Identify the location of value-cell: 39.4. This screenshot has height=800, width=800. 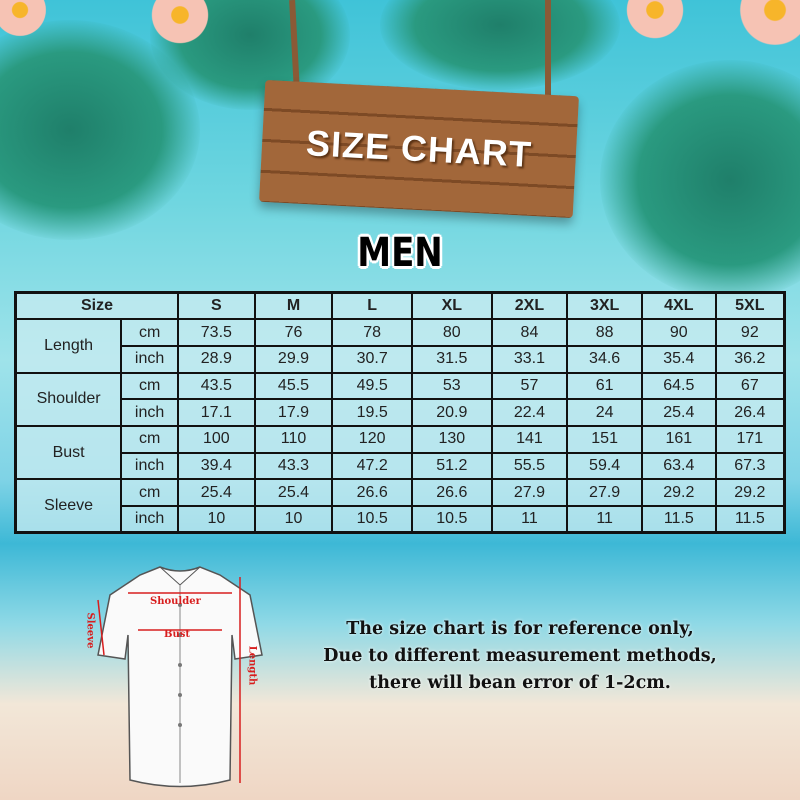
(216, 466).